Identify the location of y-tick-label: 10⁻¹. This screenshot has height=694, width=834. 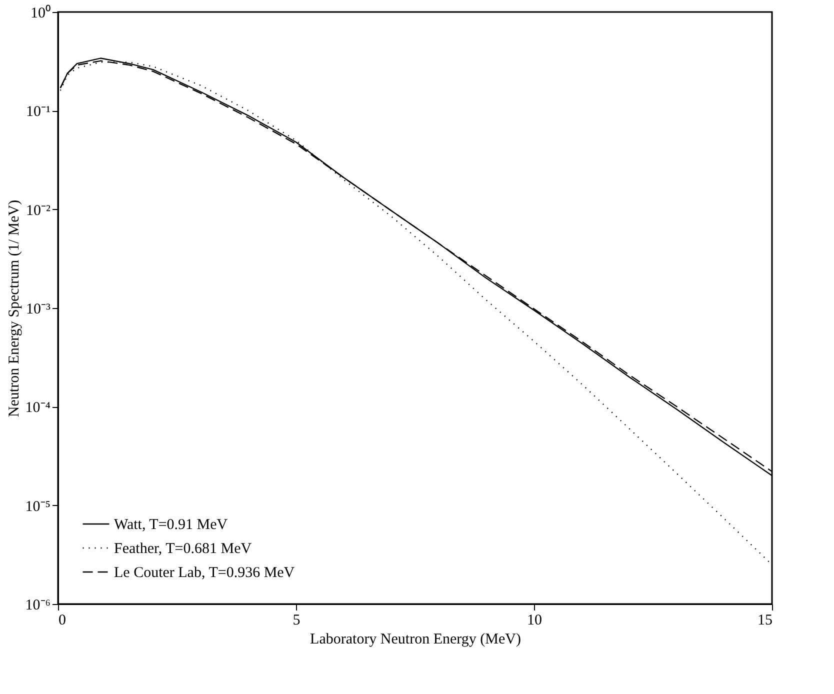
(38, 112).